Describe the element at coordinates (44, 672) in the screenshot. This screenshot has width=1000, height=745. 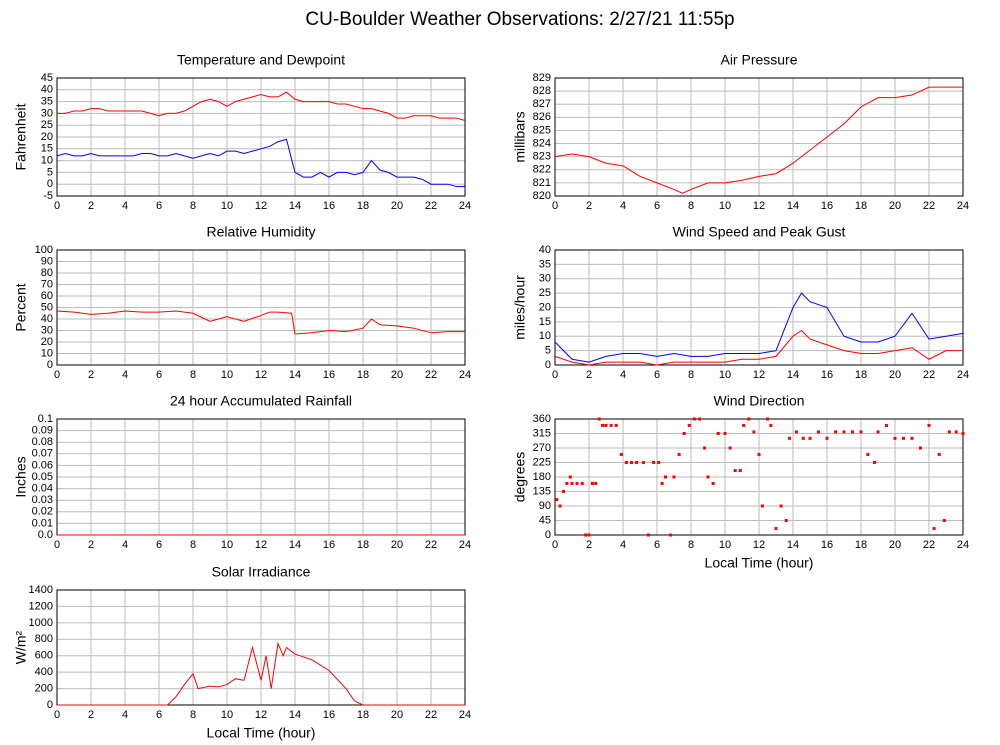
I see `y-tick-label: 400` at that location.